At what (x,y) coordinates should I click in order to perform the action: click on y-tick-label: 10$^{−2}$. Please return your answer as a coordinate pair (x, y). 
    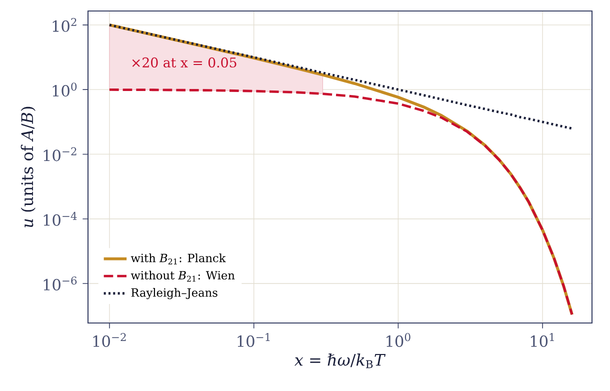
    Looking at the image, I should click on (60, 154).